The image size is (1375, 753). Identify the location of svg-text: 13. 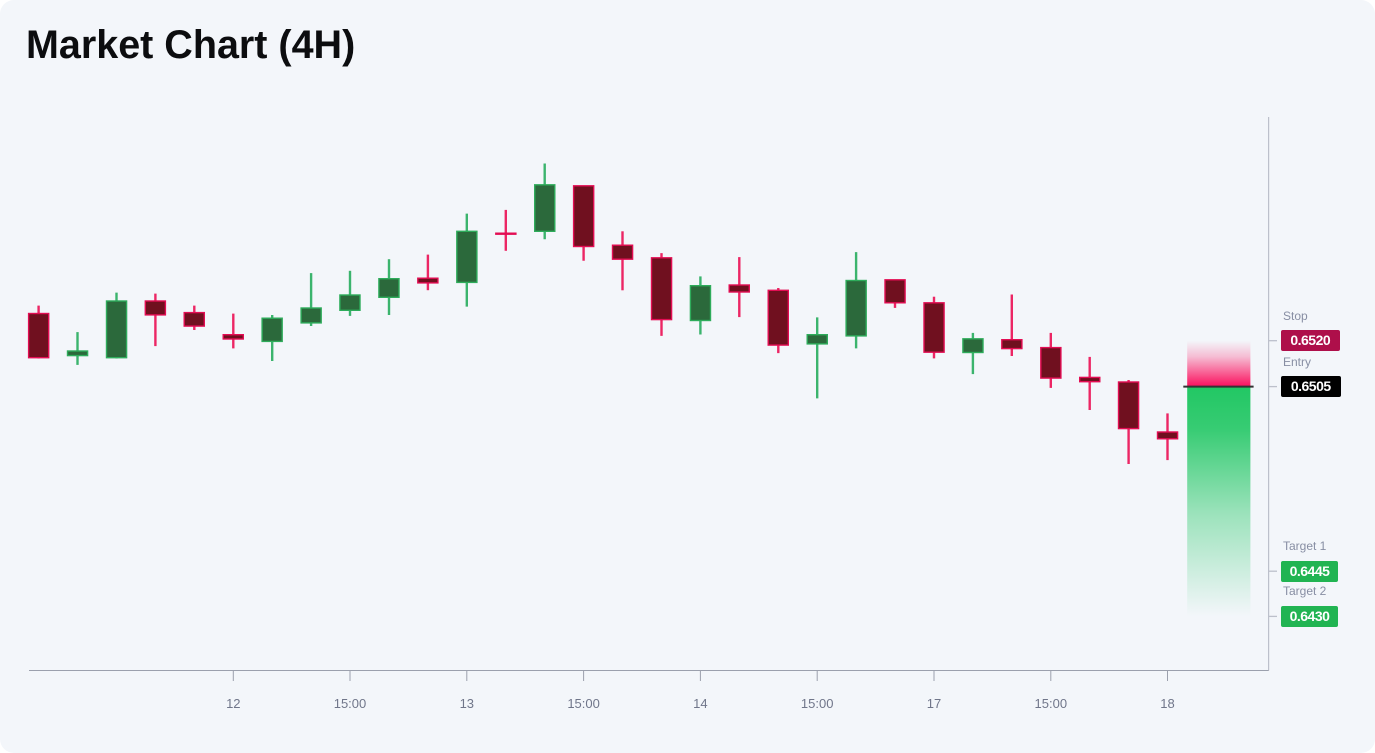
(467, 703).